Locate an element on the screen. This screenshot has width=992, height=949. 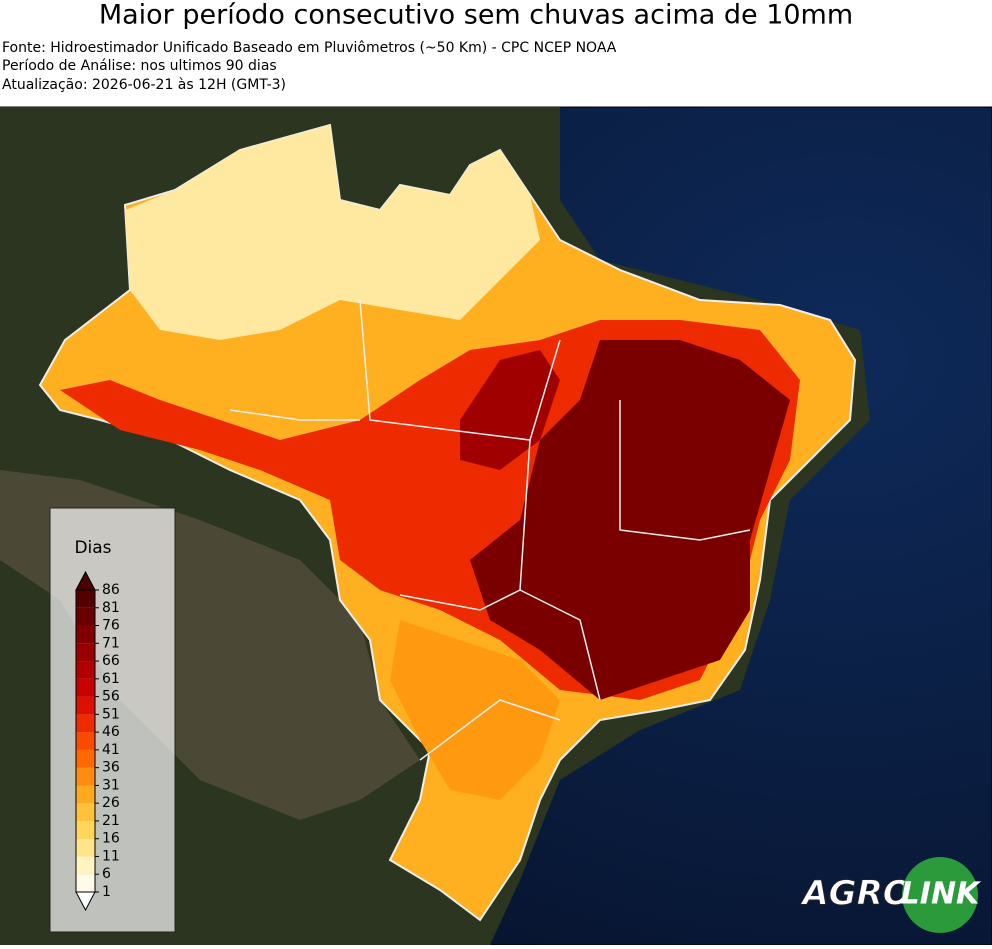
colorbar-frame is located at coordinates (85, 741).